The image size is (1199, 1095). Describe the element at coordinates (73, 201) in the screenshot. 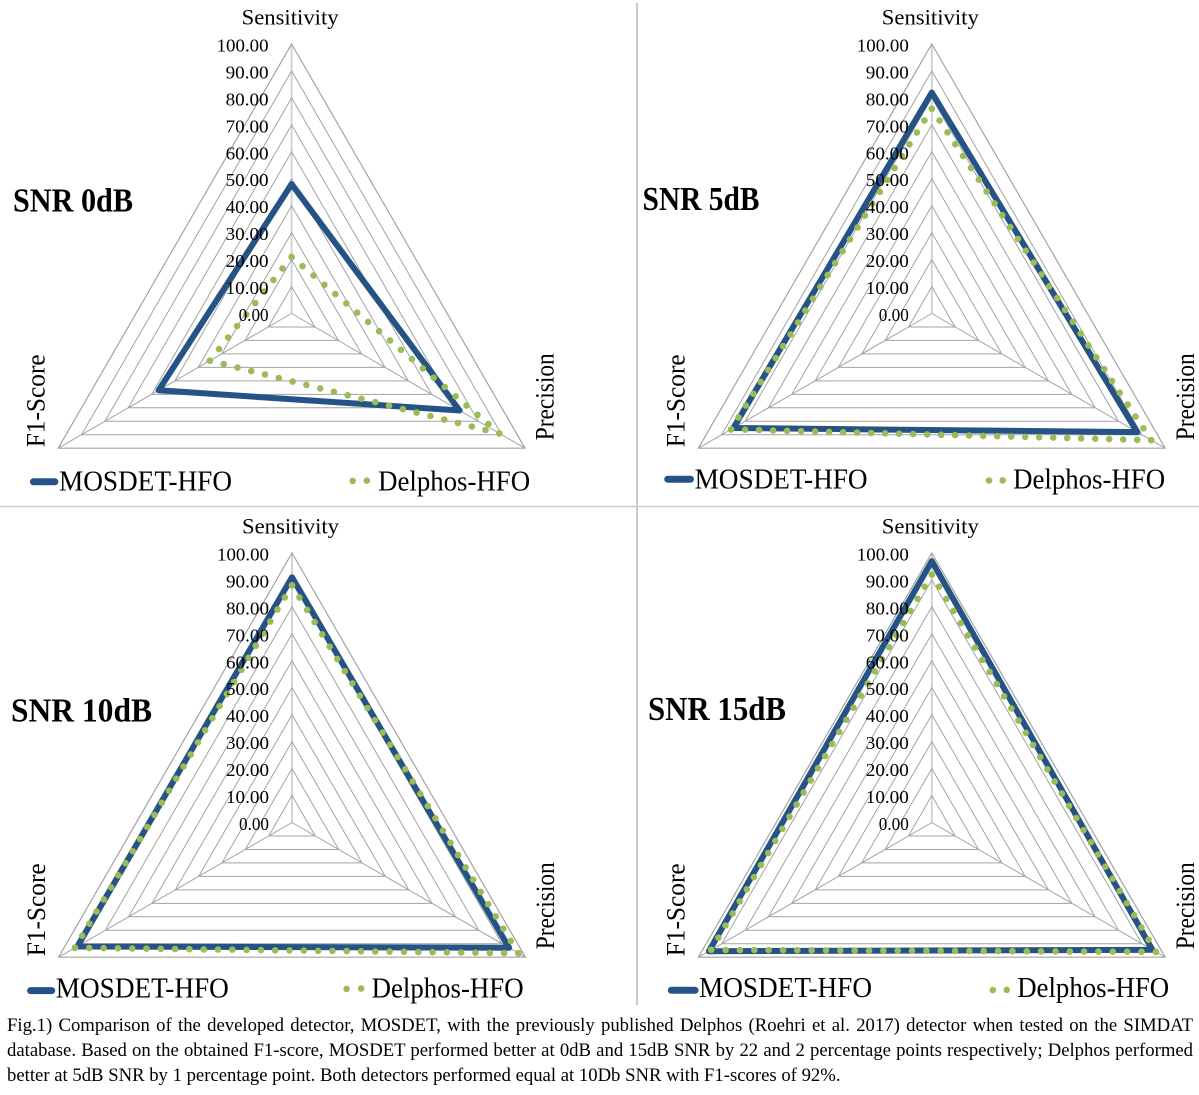

I see `svg-text: SNR 0dB` at that location.